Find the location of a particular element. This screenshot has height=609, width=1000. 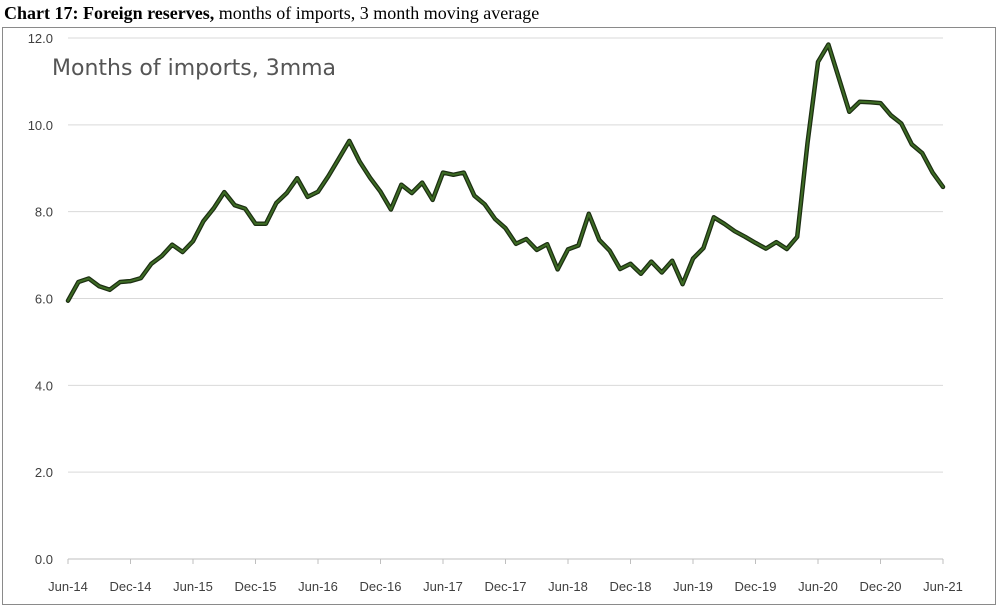

x-tick-label: Jun-15 is located at coordinates (193, 586).